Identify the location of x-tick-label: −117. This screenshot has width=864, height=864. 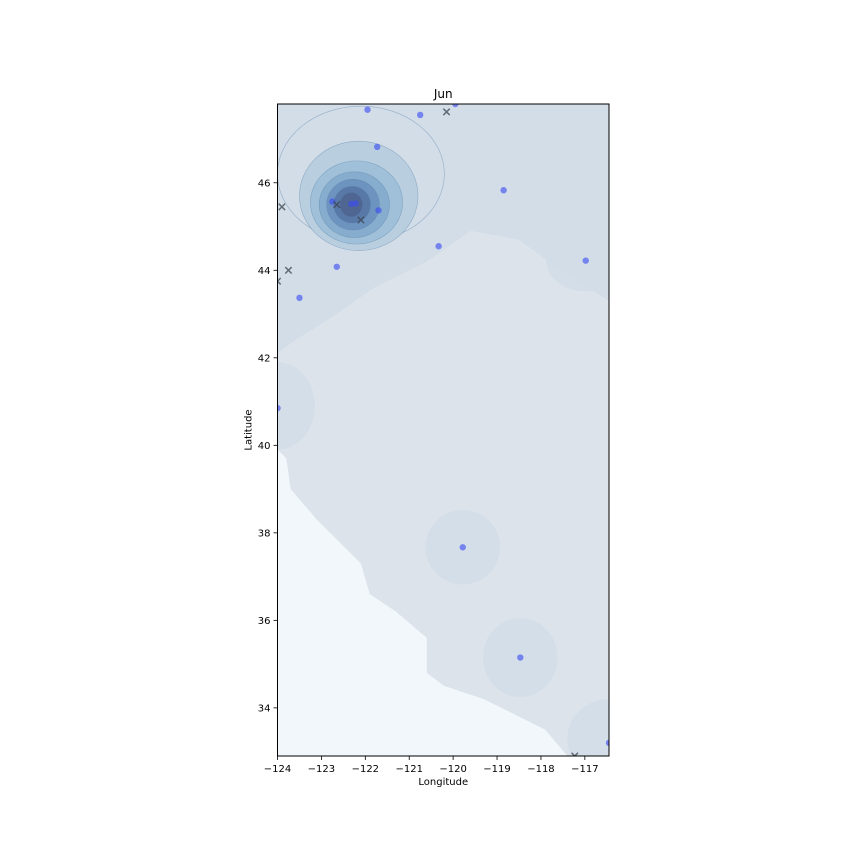
(584, 769).